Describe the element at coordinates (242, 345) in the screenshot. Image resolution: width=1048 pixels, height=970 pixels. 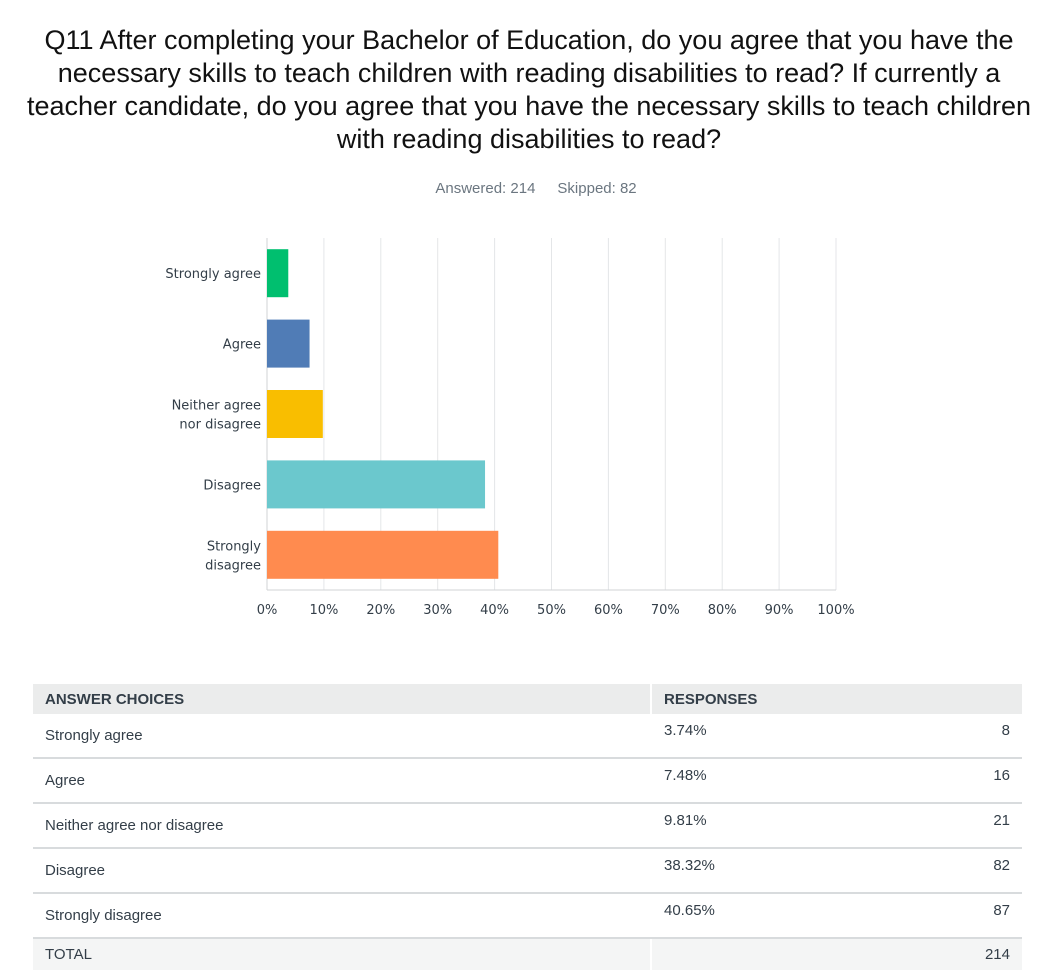
I see `category-label: Agree` at that location.